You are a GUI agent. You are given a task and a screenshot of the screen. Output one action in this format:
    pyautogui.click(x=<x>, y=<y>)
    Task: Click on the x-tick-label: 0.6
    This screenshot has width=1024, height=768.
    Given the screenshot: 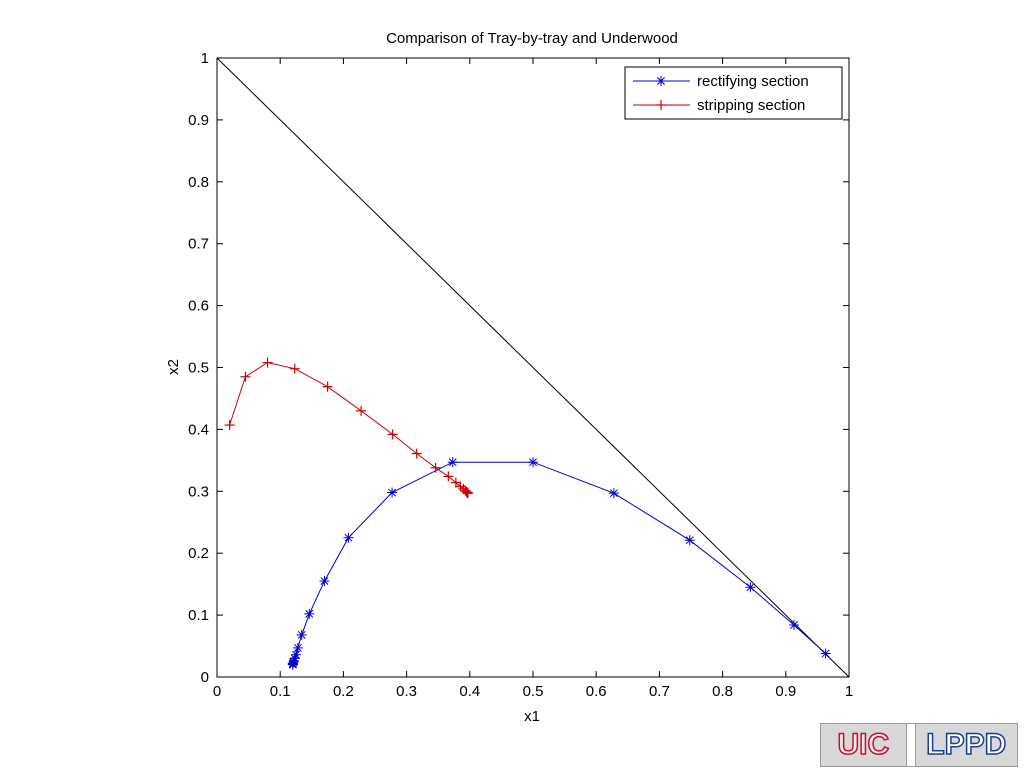 What is the action you would take?
    pyautogui.click(x=596, y=691)
    